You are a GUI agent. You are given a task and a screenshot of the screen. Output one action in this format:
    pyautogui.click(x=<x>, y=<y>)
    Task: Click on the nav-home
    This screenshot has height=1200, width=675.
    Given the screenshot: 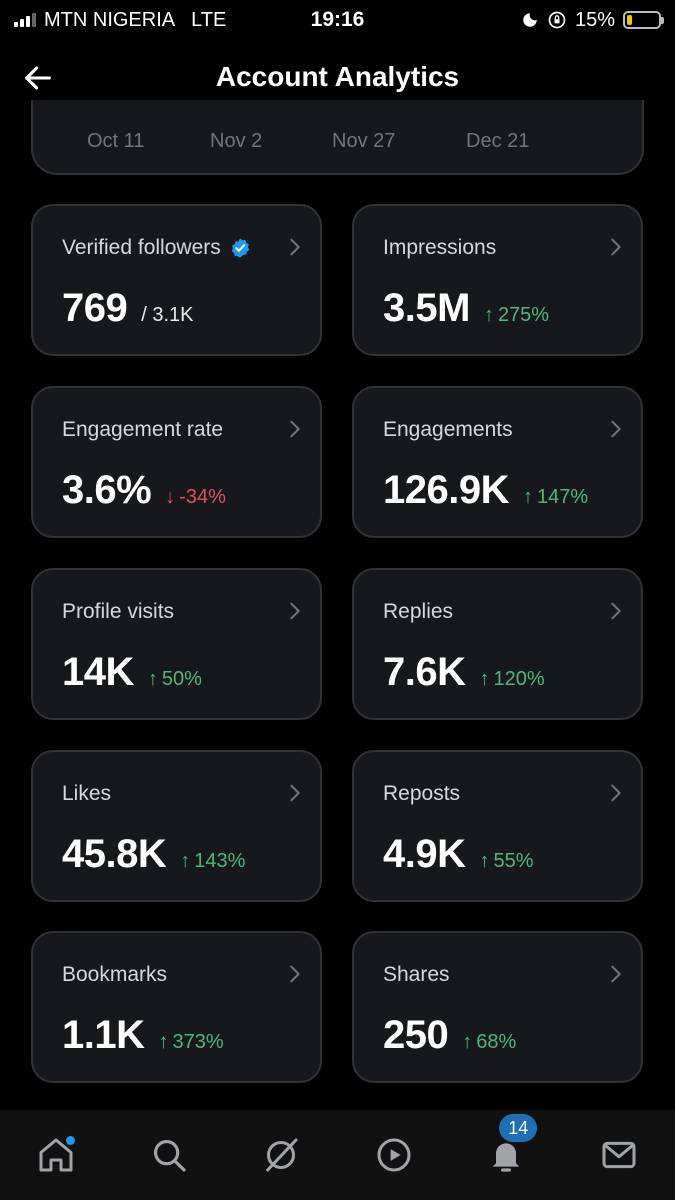 What is the action you would take?
    pyautogui.click(x=56, y=1155)
    